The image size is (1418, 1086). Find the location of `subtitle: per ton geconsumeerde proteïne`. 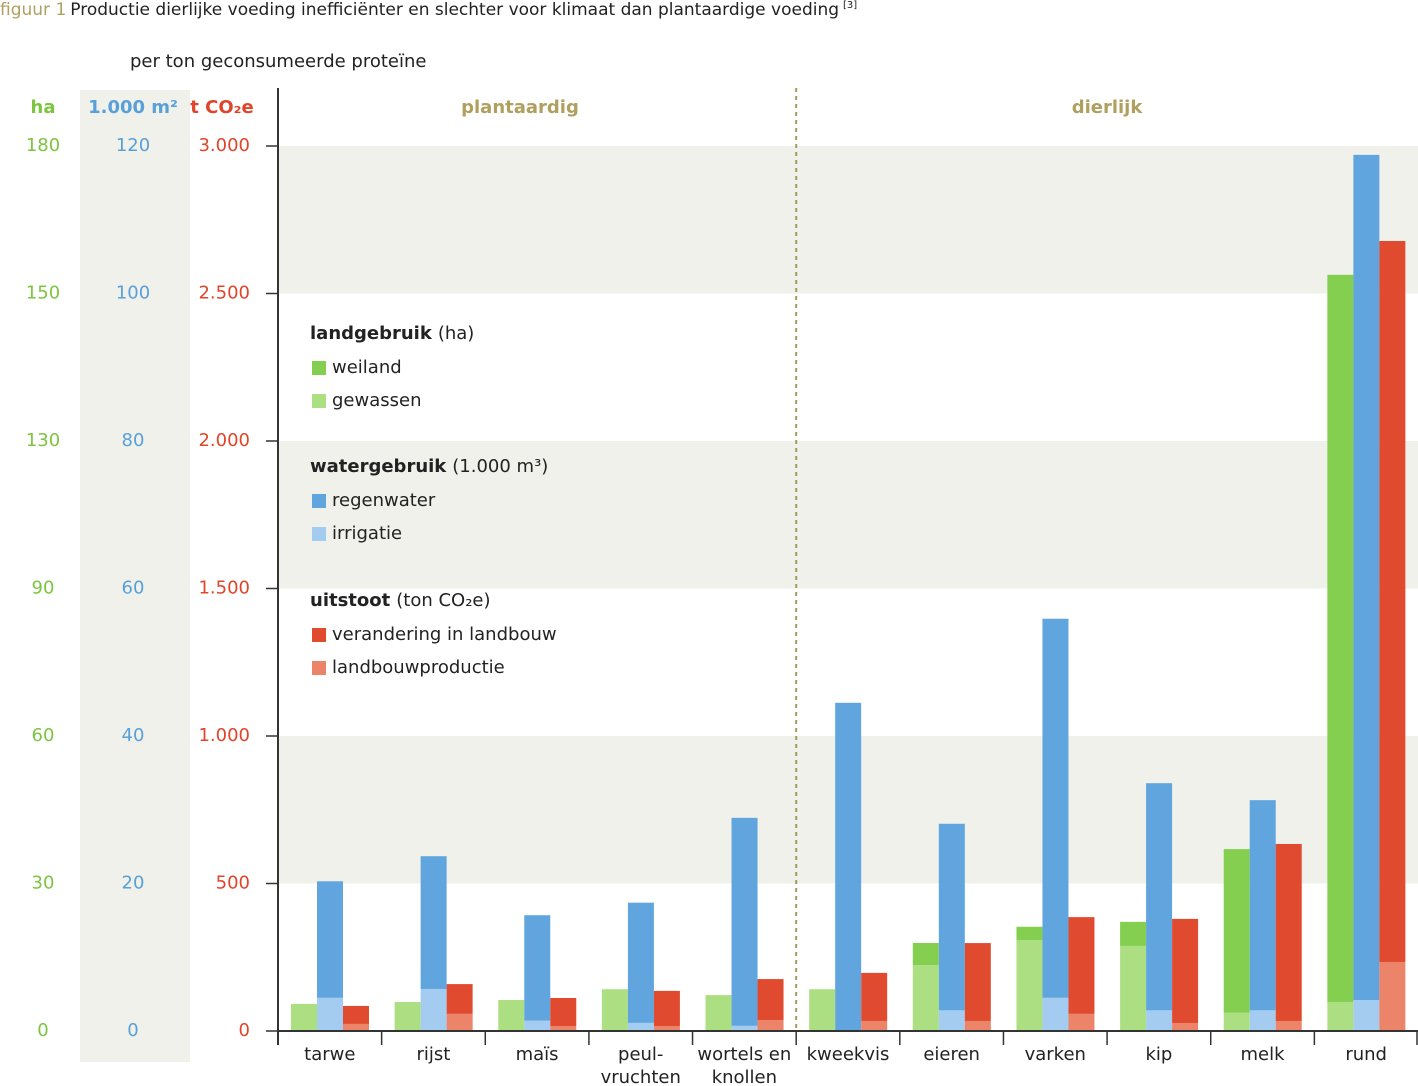

subtitle: per ton geconsumeerde proteïne is located at coordinates (278, 61).